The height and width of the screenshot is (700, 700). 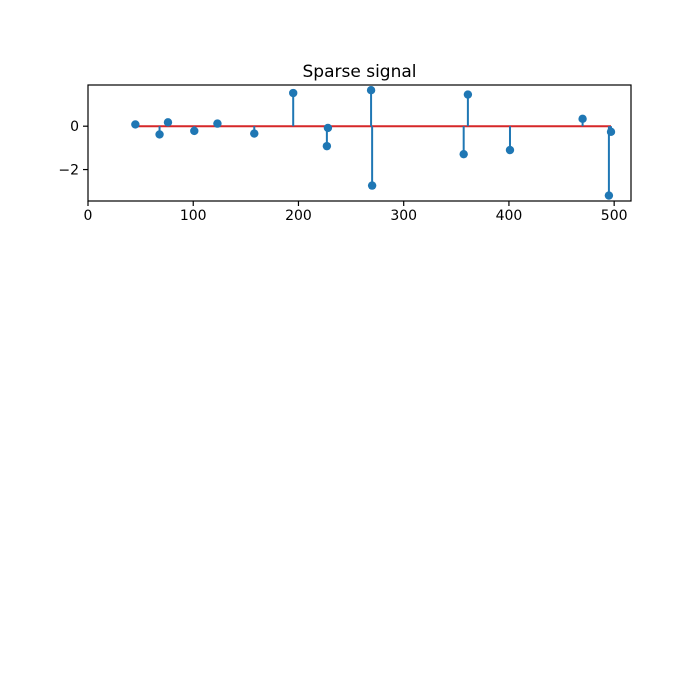 What do you see at coordinates (298, 216) in the screenshot?
I see `x-tick-label: 200` at bounding box center [298, 216].